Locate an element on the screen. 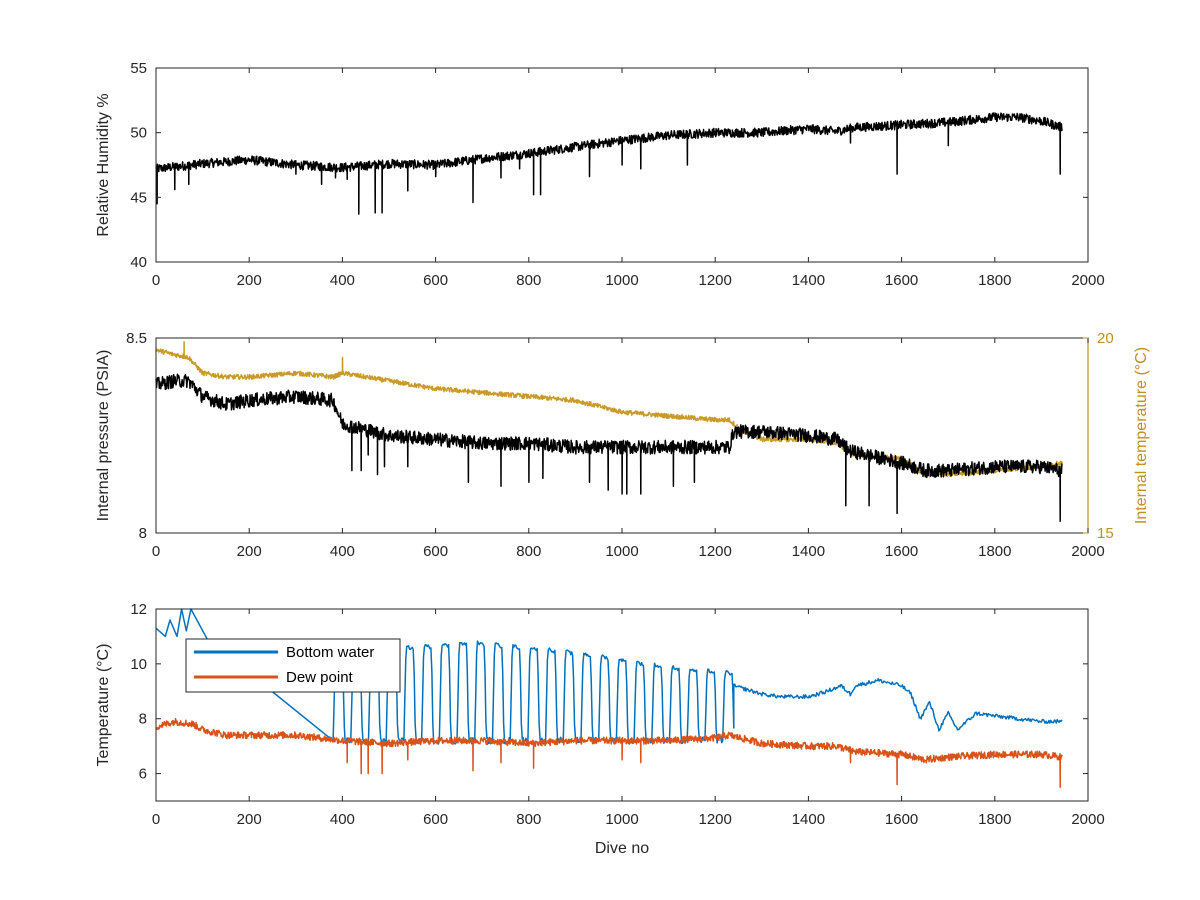 The height and width of the screenshot is (900, 1200). humidity-x-tick-label: 400 is located at coordinates (342, 280).